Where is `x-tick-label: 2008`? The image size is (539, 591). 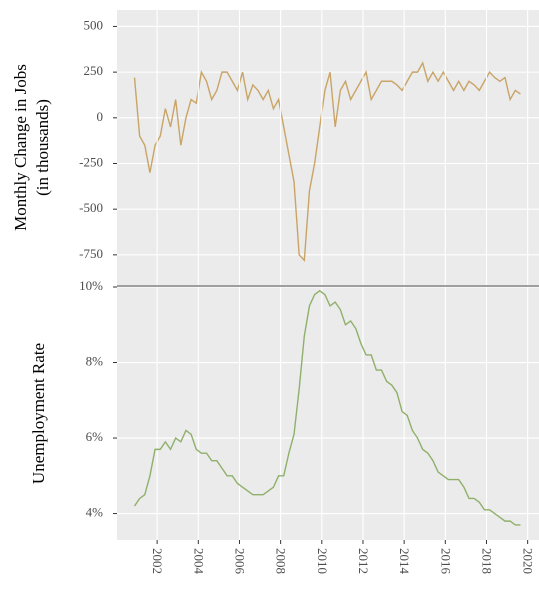 x-tick-label: 2008 is located at coordinates (281, 561).